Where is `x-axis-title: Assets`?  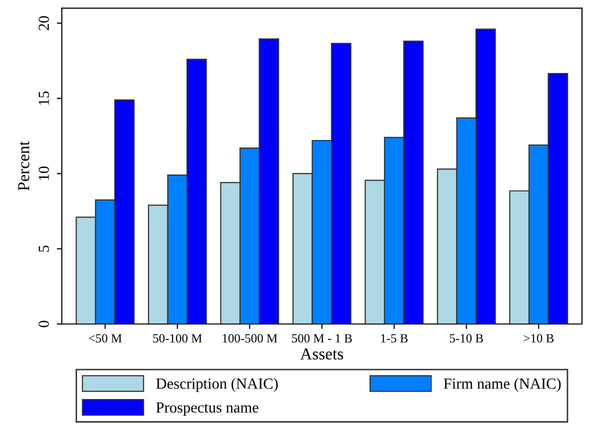
x-axis-title: Assets is located at coordinates (322, 354).